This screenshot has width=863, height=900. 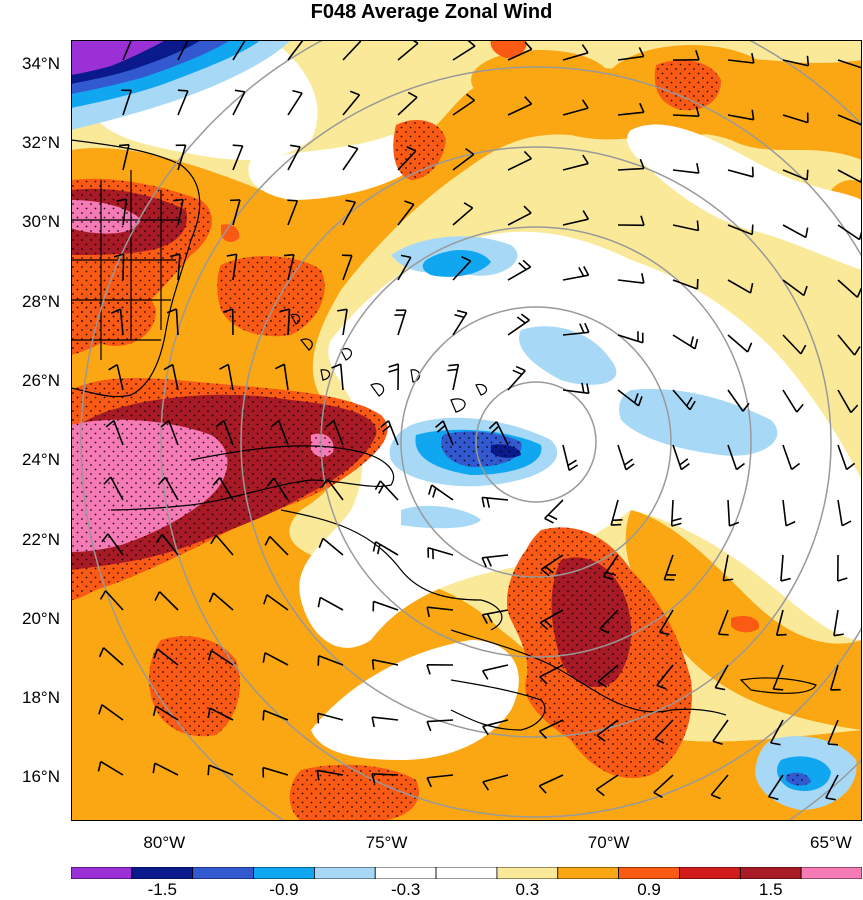 What do you see at coordinates (41, 143) in the screenshot?
I see `y-tick-label: 32°N` at bounding box center [41, 143].